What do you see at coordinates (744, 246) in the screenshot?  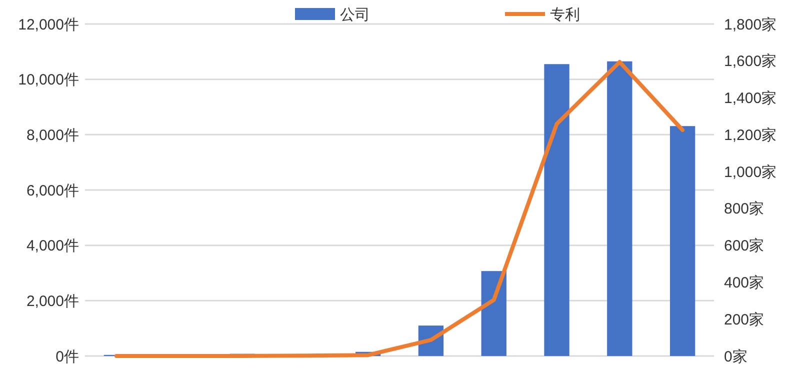 I see `y2-tick-label: 600家` at bounding box center [744, 246].